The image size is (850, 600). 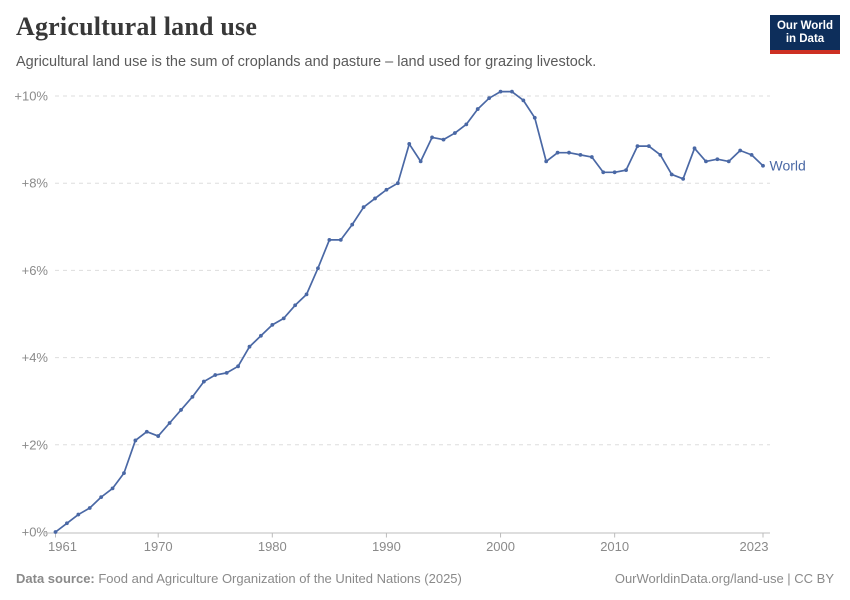 I want to click on y-axis-tick-label: +0%, so click(x=35, y=532).